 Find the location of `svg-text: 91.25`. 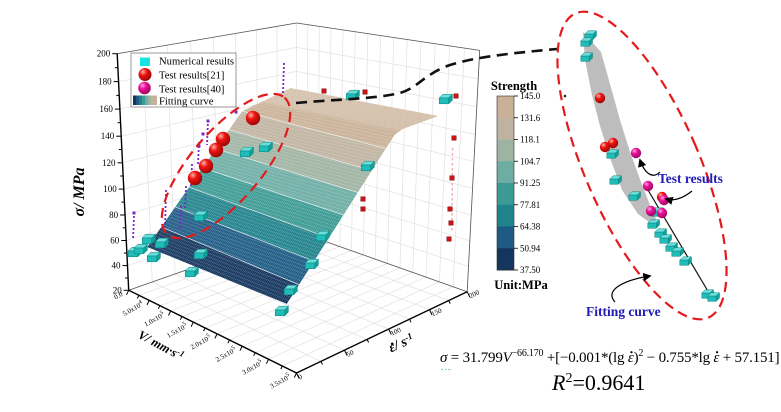

svg-text: 91.25 is located at coordinates (530, 183).